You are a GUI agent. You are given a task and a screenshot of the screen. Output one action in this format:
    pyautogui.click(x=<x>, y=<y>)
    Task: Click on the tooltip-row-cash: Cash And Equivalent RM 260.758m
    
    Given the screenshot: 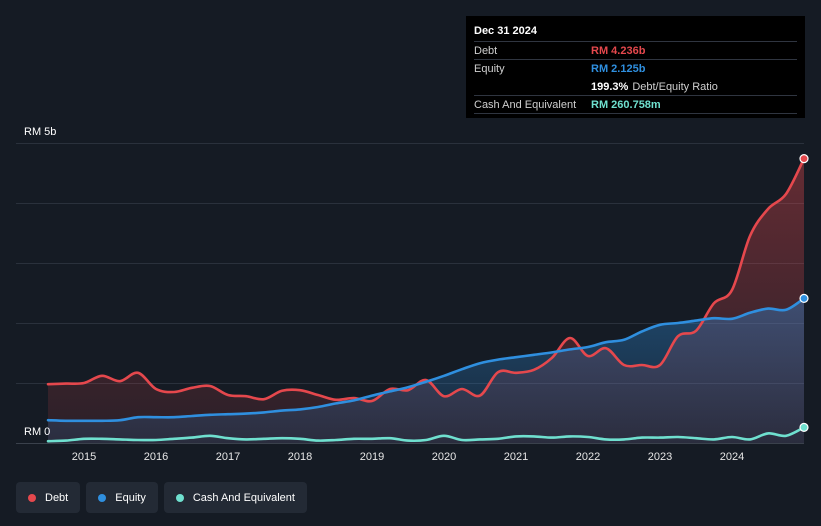 What is the action you would take?
    pyautogui.click(x=635, y=104)
    